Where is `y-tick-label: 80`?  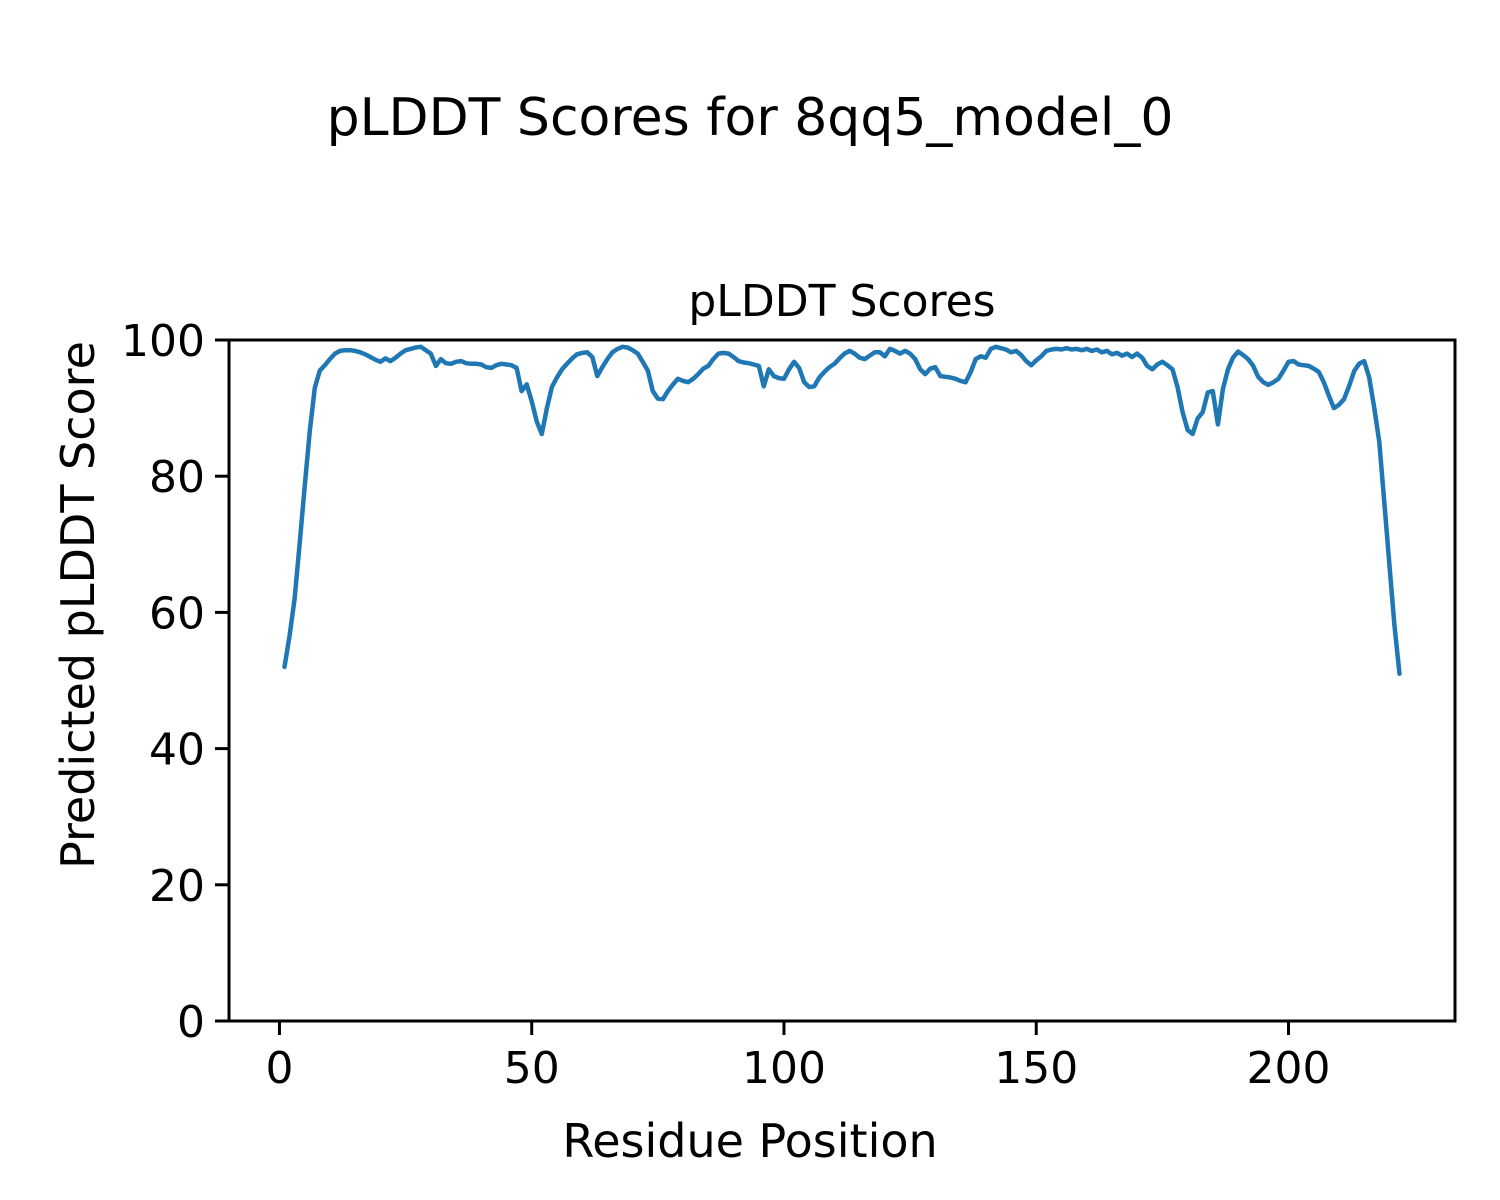 y-tick-label: 80 is located at coordinates (177, 477).